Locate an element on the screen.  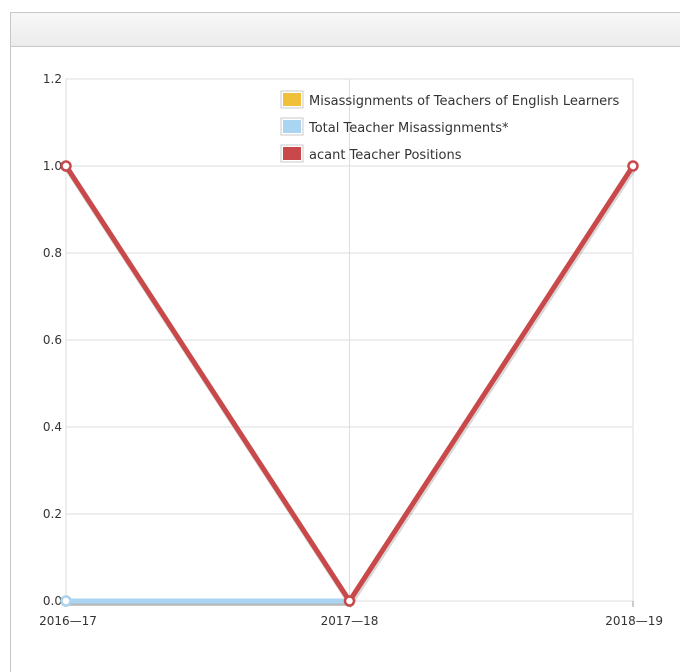
panel-header is located at coordinates (345, 30).